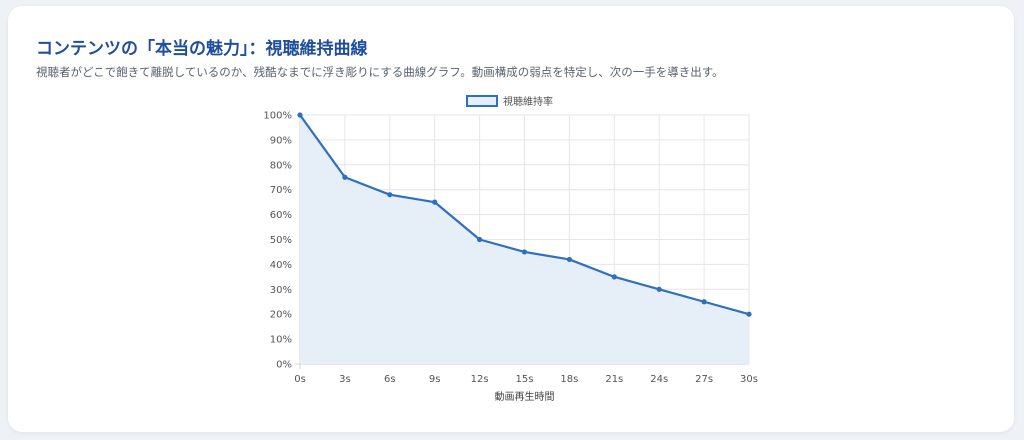 The width and height of the screenshot is (1024, 440). I want to click on y-tick-label: 90%, so click(281, 140).